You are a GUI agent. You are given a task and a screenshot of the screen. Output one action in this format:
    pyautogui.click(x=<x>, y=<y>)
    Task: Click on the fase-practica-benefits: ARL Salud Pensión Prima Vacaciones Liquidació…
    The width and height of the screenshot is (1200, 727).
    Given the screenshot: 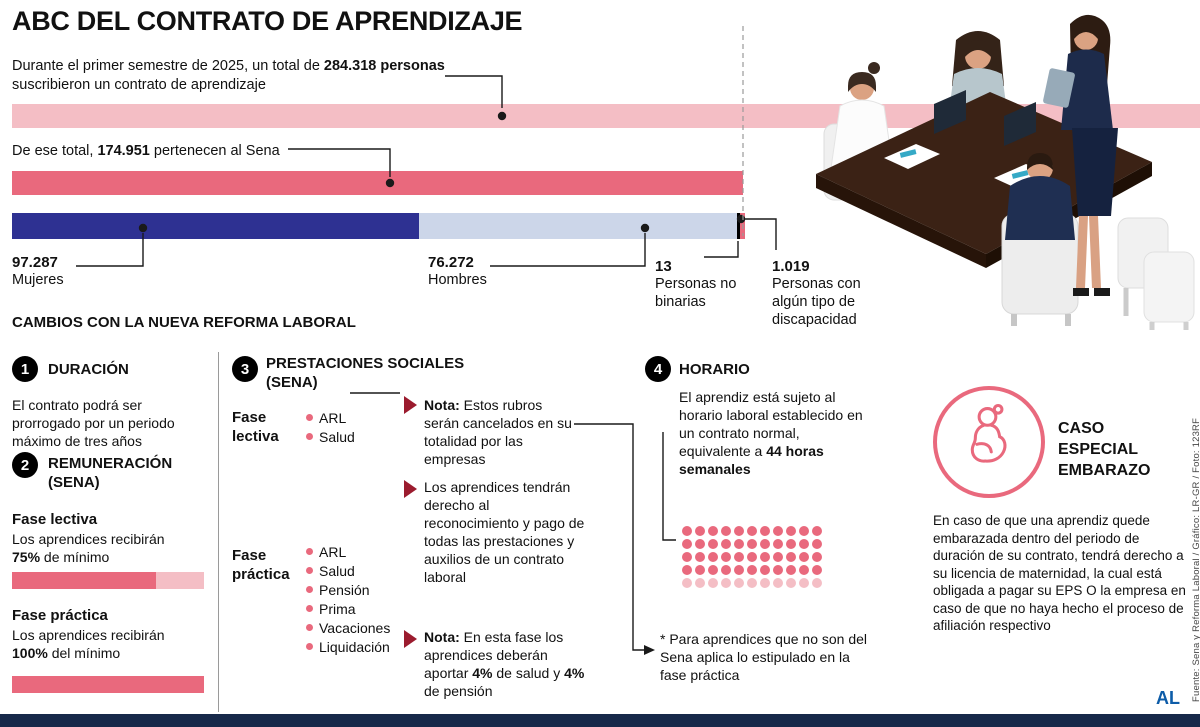 What is the action you would take?
    pyautogui.click(x=348, y=599)
    